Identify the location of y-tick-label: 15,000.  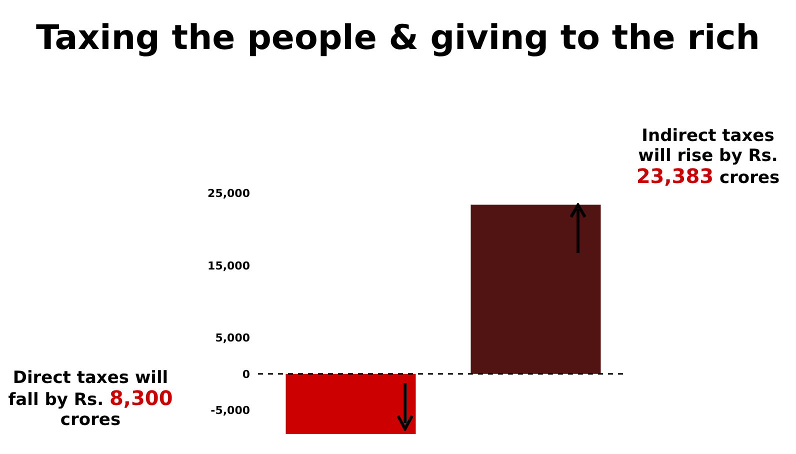
(229, 265).